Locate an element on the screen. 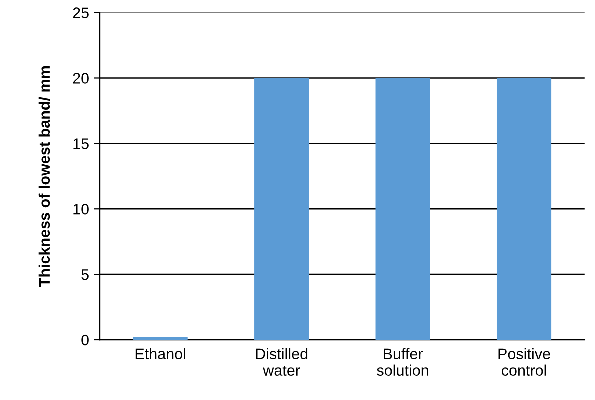 This screenshot has width=595, height=400. y-tick-label: 0 is located at coordinates (85, 340).